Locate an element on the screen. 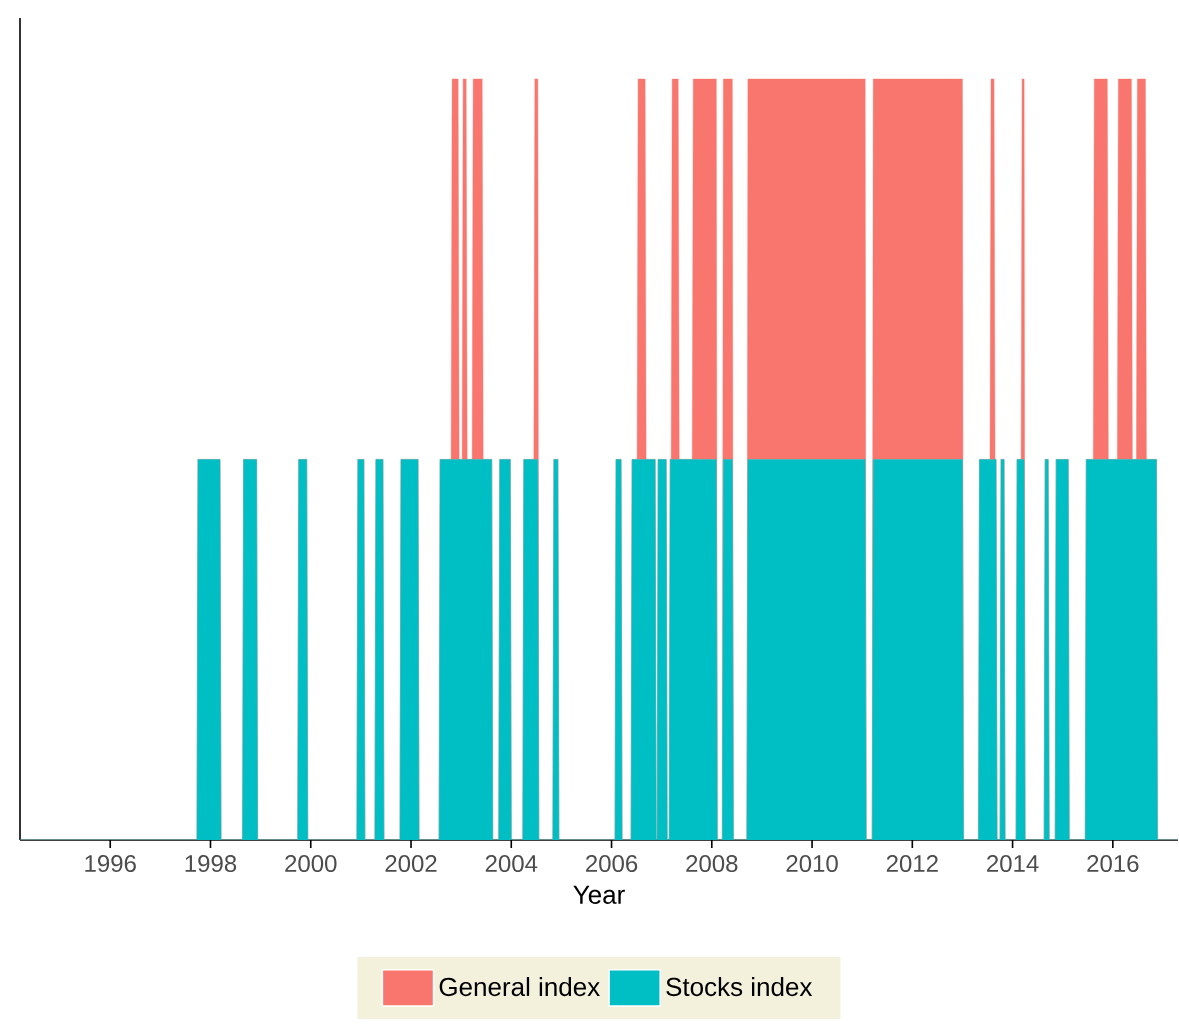  x-tick-label: 2016 is located at coordinates (1113, 864).